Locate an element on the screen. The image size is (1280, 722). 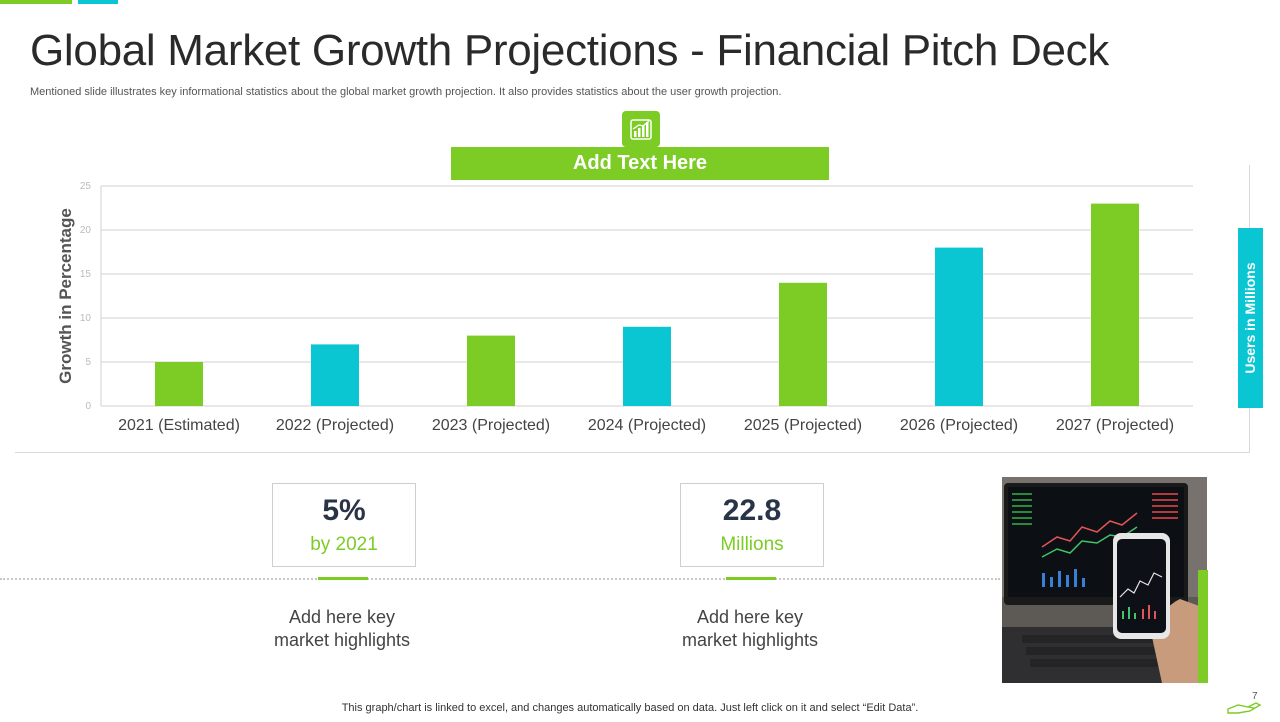
x-tick-label: 2022 (Projected) is located at coordinates (335, 425).